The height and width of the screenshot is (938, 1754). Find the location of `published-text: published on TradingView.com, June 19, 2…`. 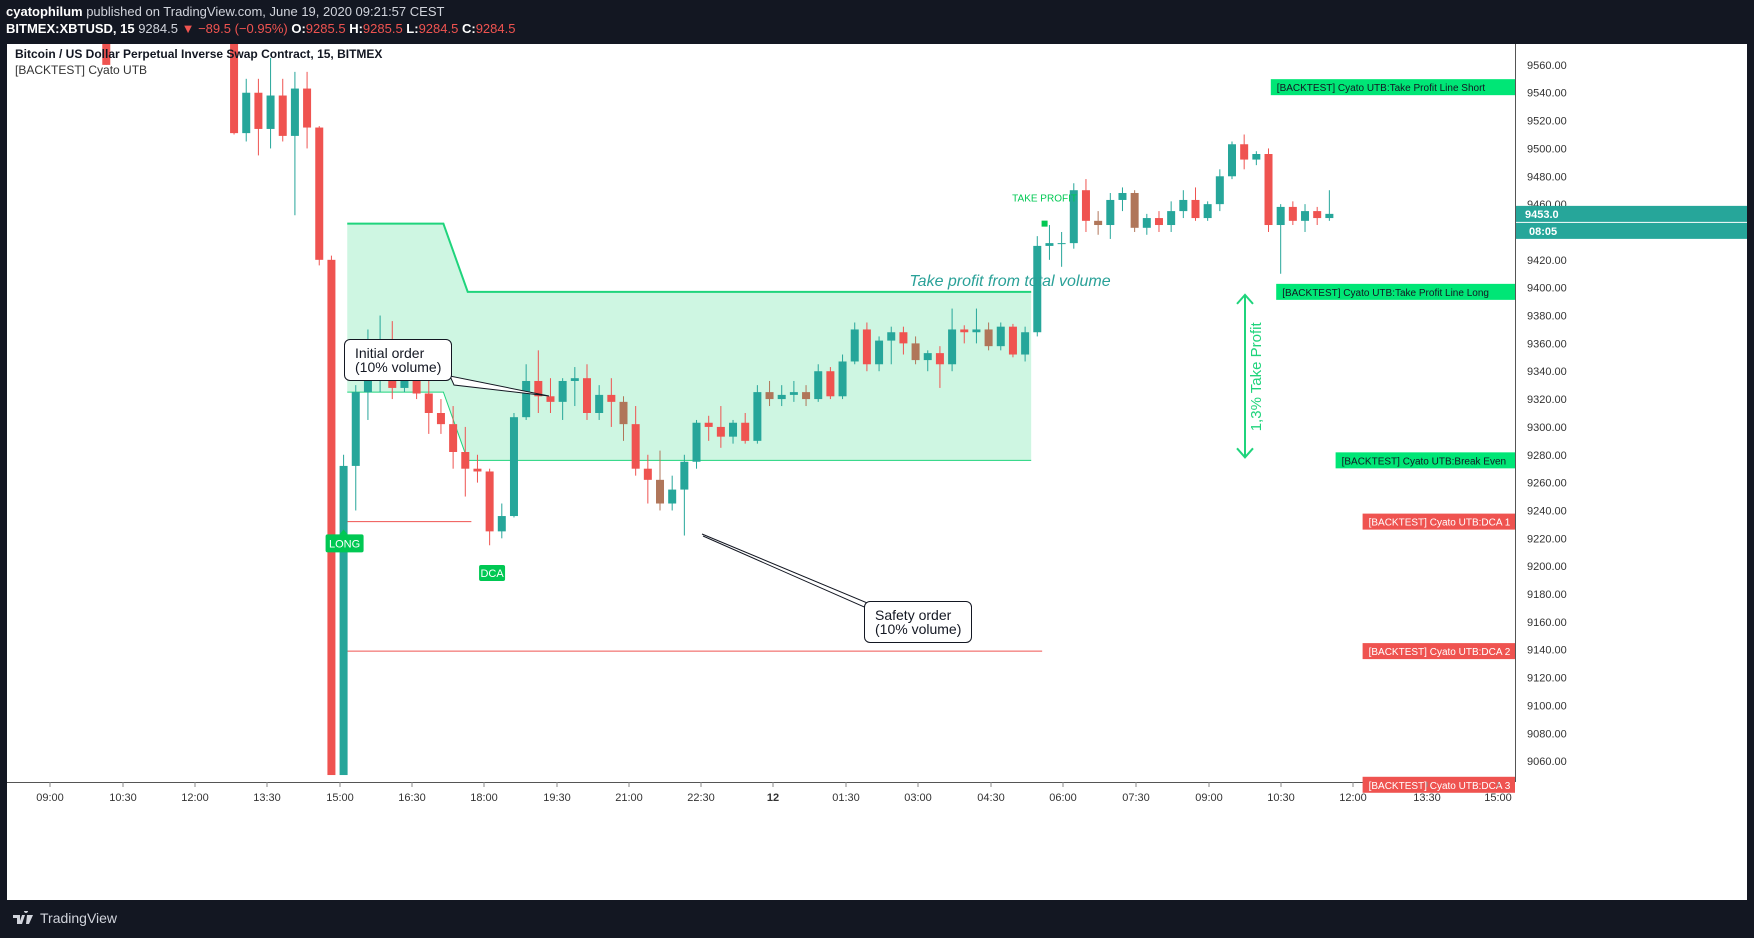

published-text: published on TradingView.com, June 19, 2… is located at coordinates (265, 11).